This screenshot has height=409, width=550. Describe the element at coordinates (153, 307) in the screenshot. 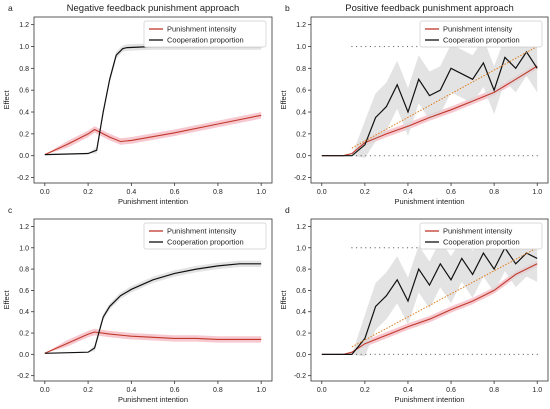

I see `band-cooperation-c` at that location.